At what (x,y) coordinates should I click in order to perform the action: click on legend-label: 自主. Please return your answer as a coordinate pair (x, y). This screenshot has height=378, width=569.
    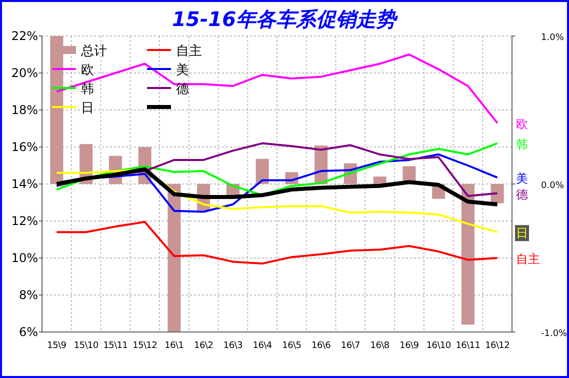
    Looking at the image, I should click on (189, 51).